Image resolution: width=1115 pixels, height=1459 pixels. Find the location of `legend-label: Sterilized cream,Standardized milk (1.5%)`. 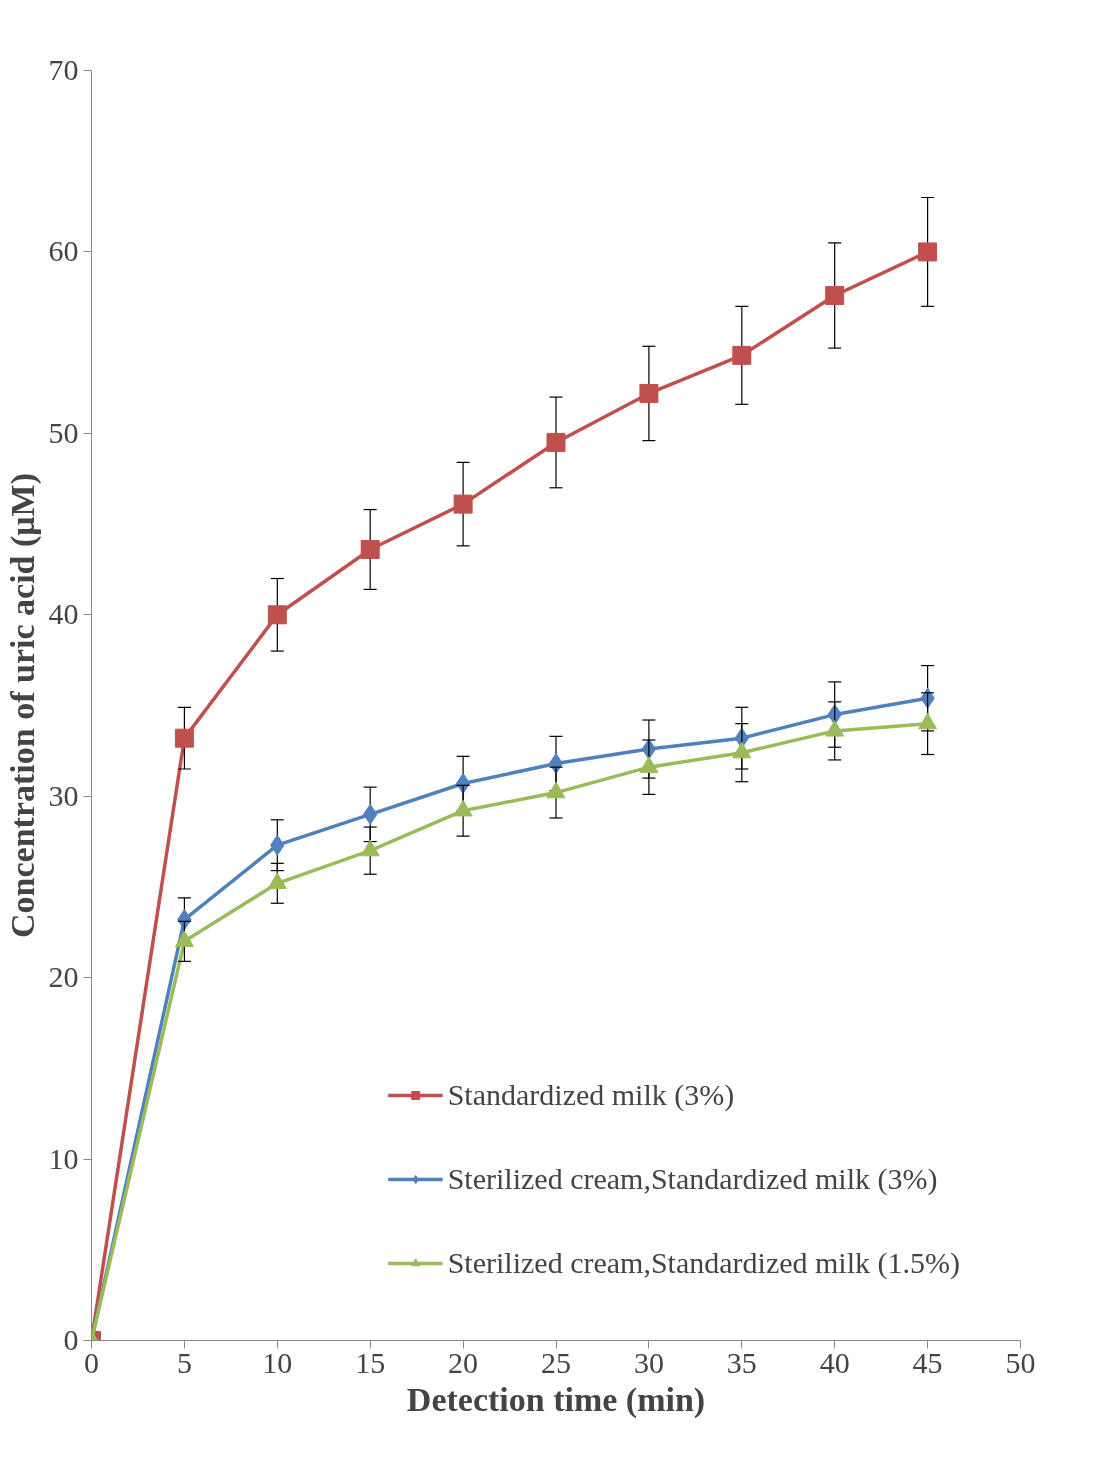

legend-label: Sterilized cream,Standardized milk (1.5%) is located at coordinates (703, 1263).